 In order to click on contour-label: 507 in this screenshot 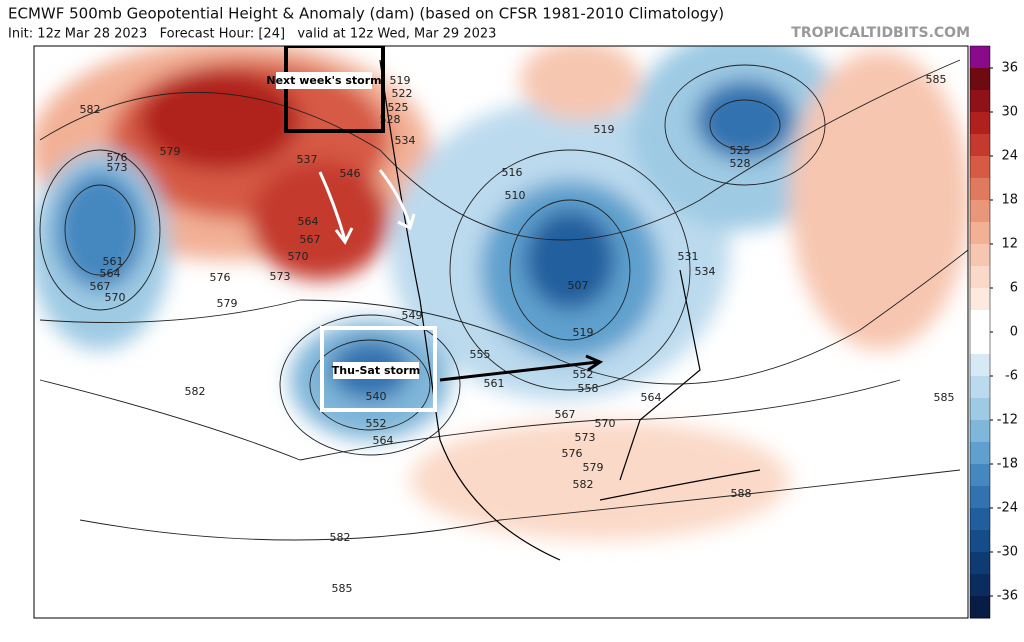, I will do `click(578, 285)`.